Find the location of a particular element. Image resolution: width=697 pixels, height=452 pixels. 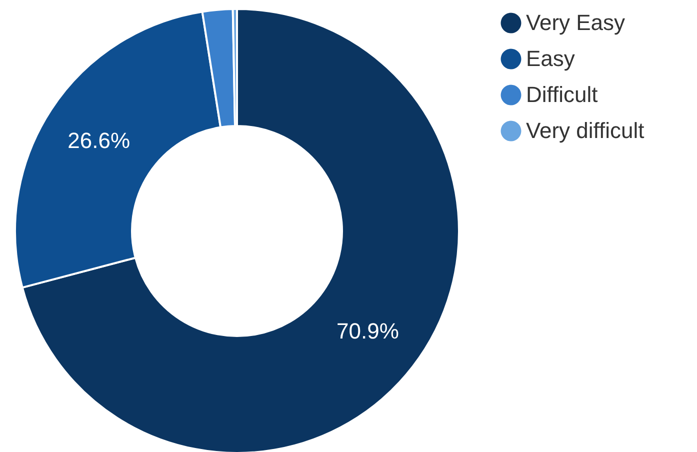

legend-label: Very difficult is located at coordinates (585, 130).